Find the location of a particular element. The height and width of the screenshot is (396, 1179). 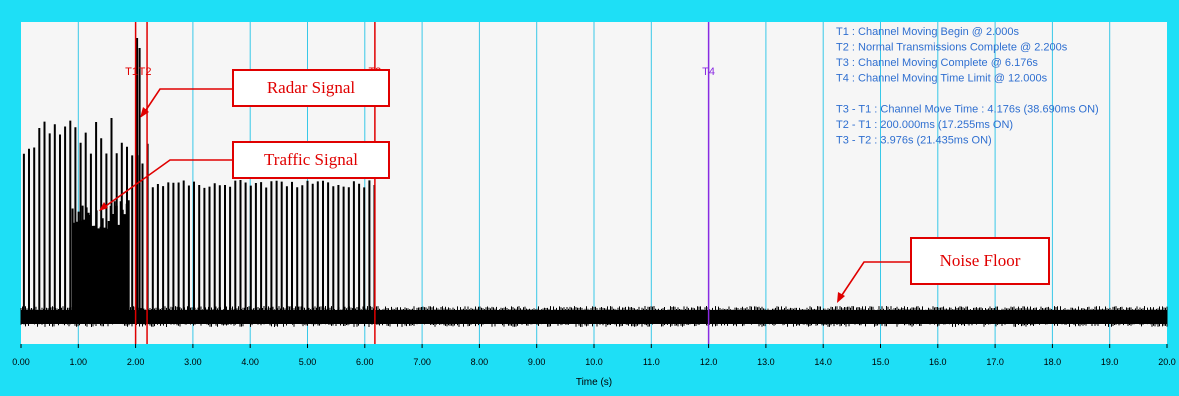

tick-label: 12.0 is located at coordinates (709, 362).